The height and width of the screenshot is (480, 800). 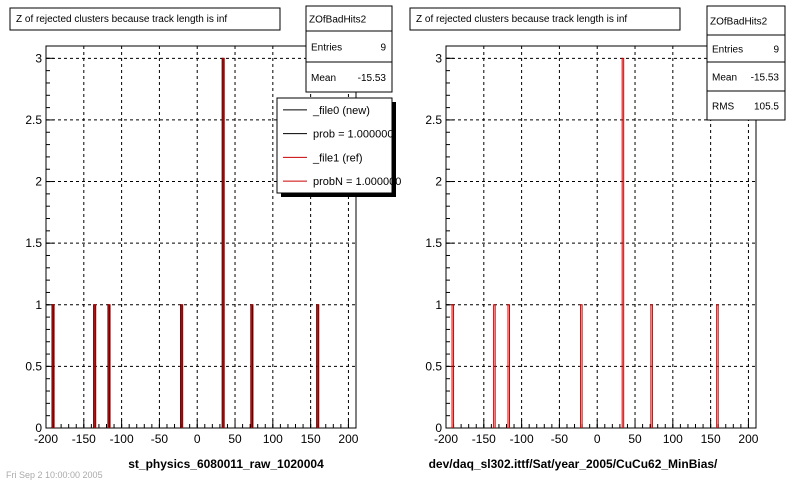 What do you see at coordinates (353, 135) in the screenshot?
I see `legend-label: prob = 1.000000` at bounding box center [353, 135].